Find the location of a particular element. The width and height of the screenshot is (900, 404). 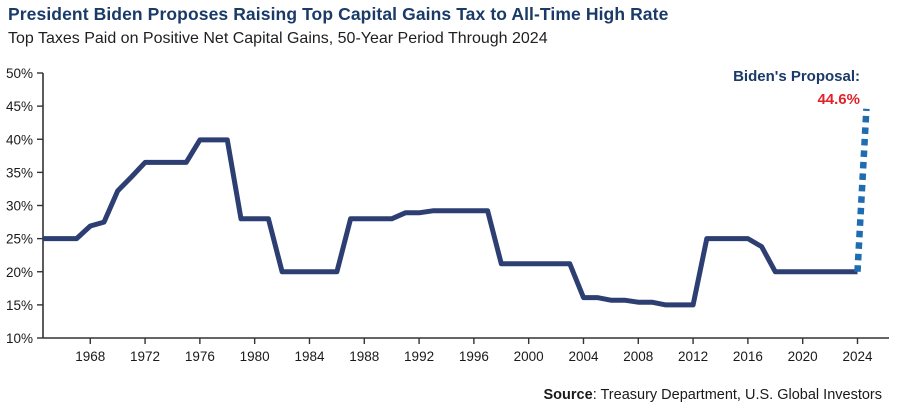

y-tick-label: 25% is located at coordinates (19, 239).